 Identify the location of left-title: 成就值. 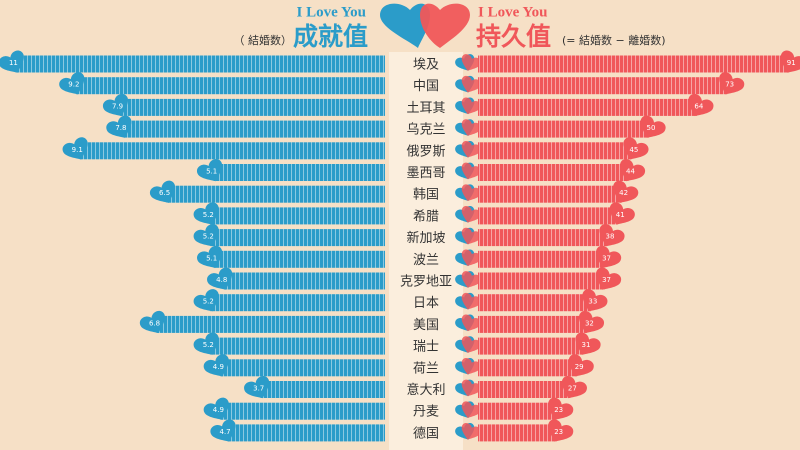
(330, 36).